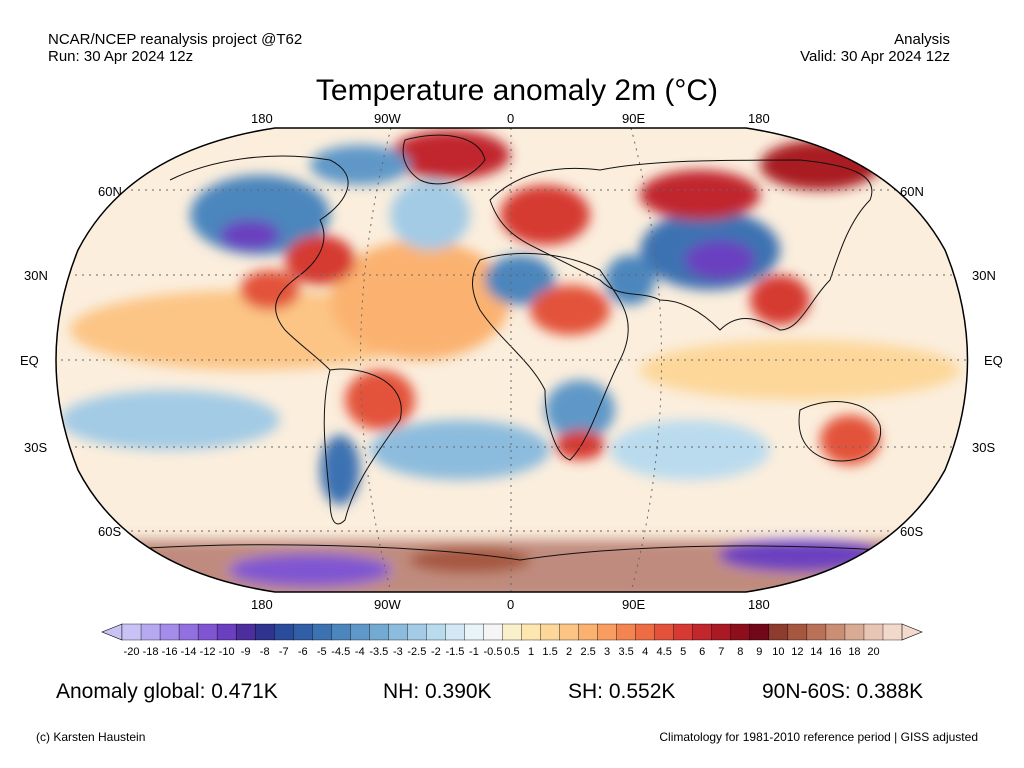 Image resolution: width=1024 pixels, height=768 pixels. What do you see at coordinates (188, 652) in the screenshot?
I see `colorbar-tick-label: -14` at bounding box center [188, 652].